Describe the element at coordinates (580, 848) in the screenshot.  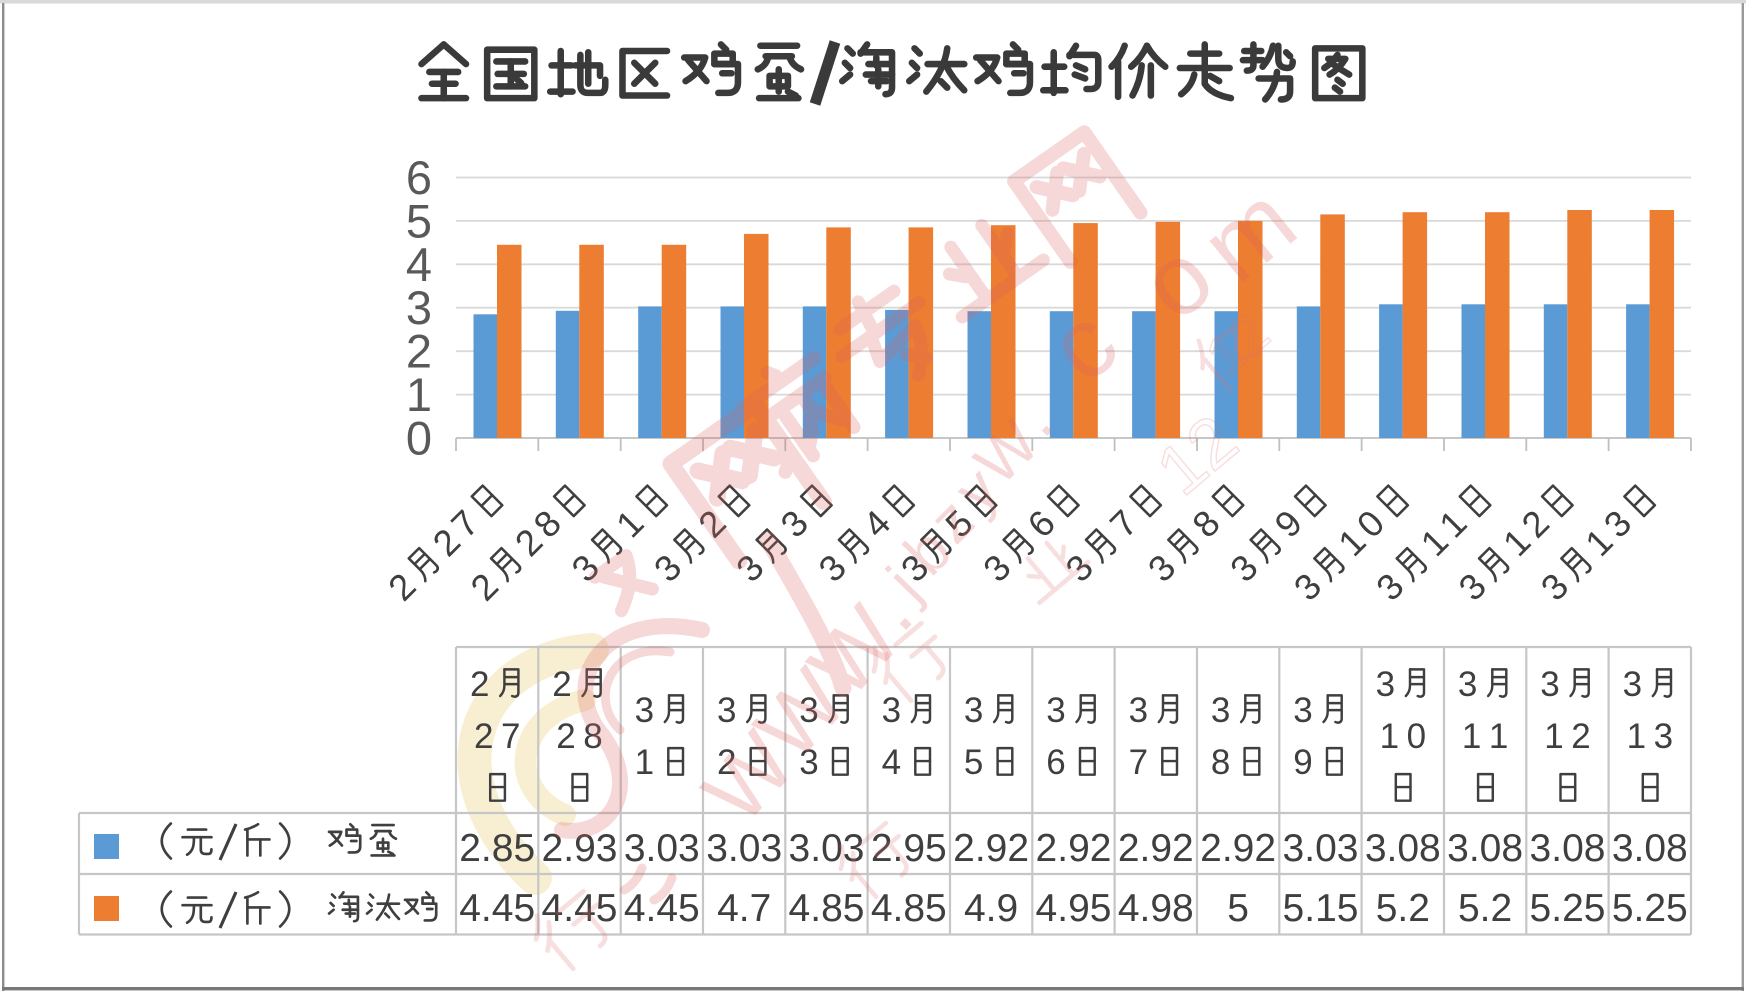
I see `svg-text: 2.93` at that location.